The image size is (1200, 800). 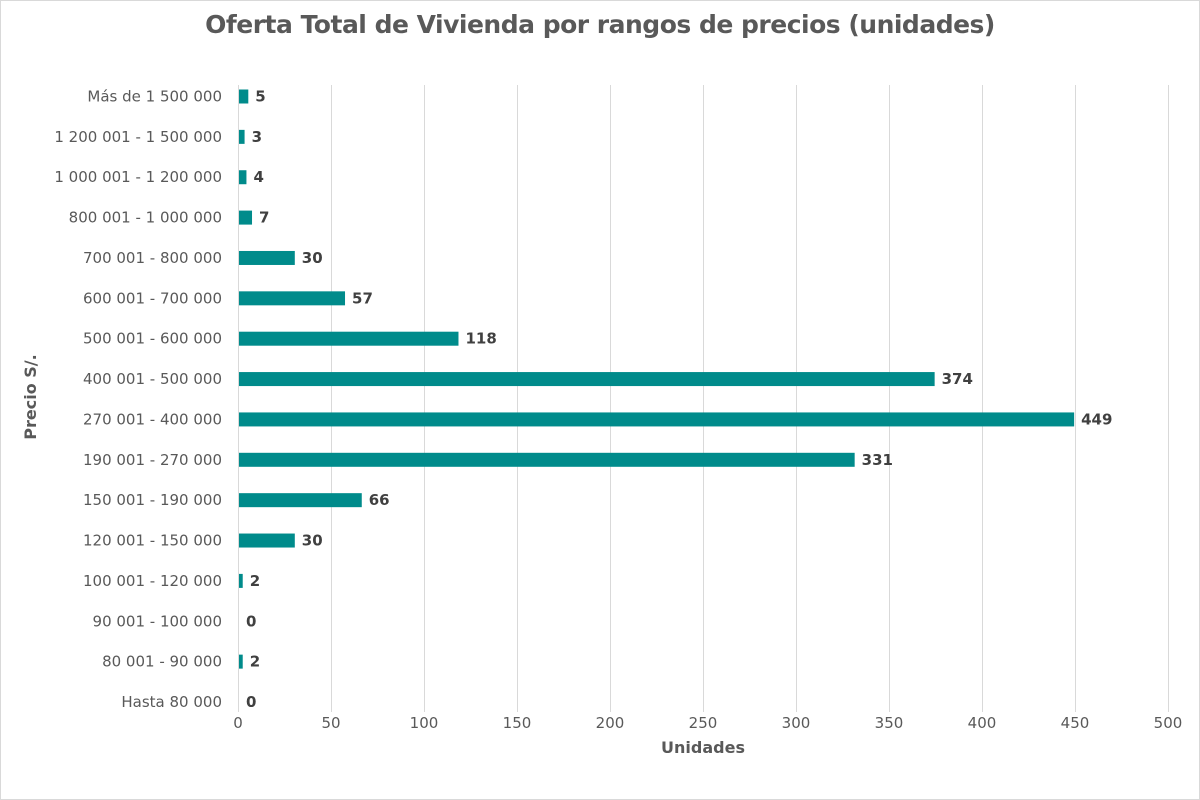 I want to click on x-tick-label: 450, so click(x=1075, y=723).